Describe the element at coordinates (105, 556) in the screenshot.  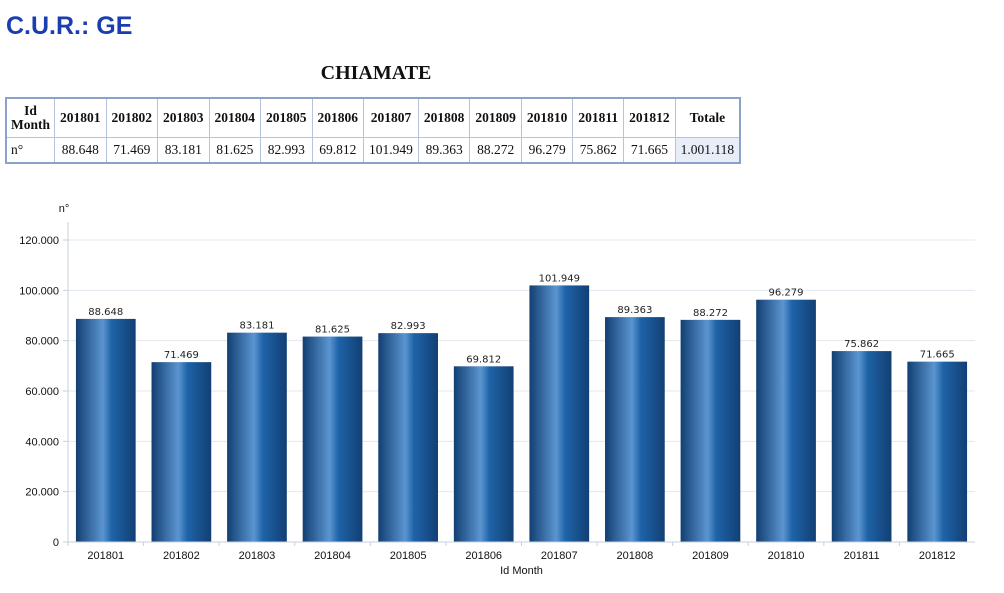
I see `x-tick-label: 201801` at that location.